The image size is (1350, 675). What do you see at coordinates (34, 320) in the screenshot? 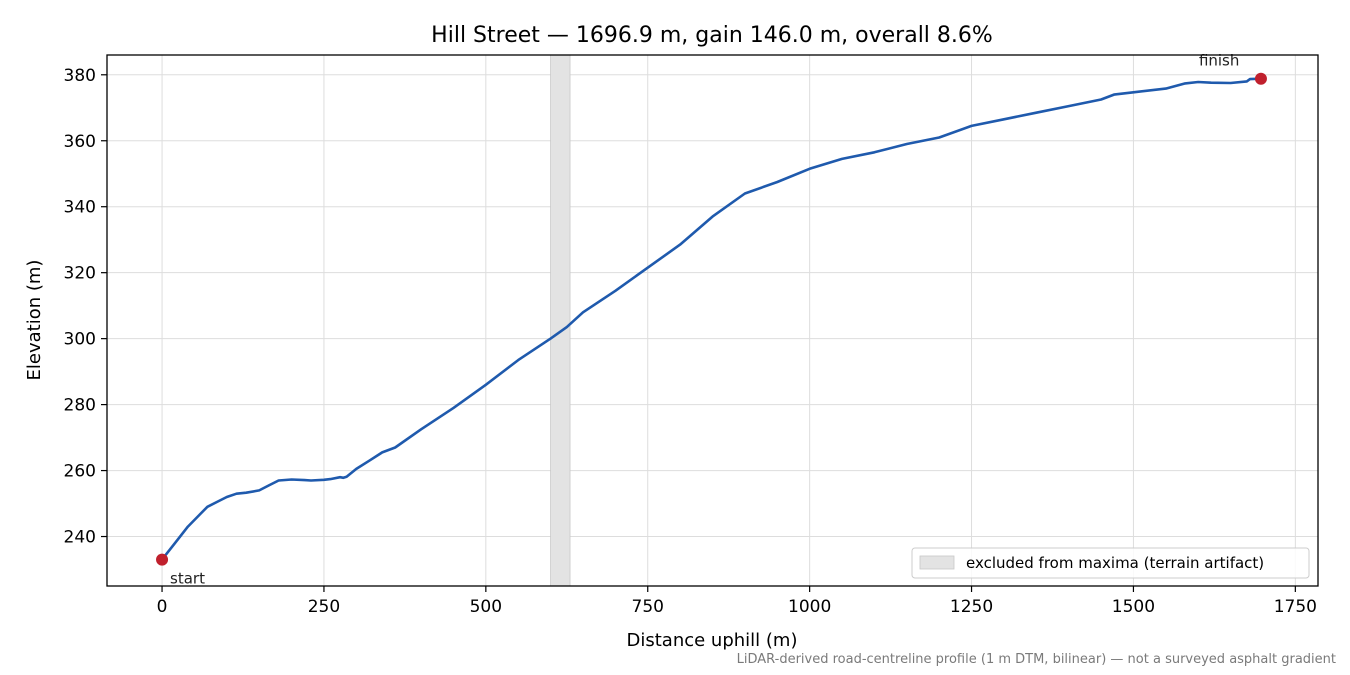
I see `y-axis-label: Elevation (m)` at bounding box center [34, 320].